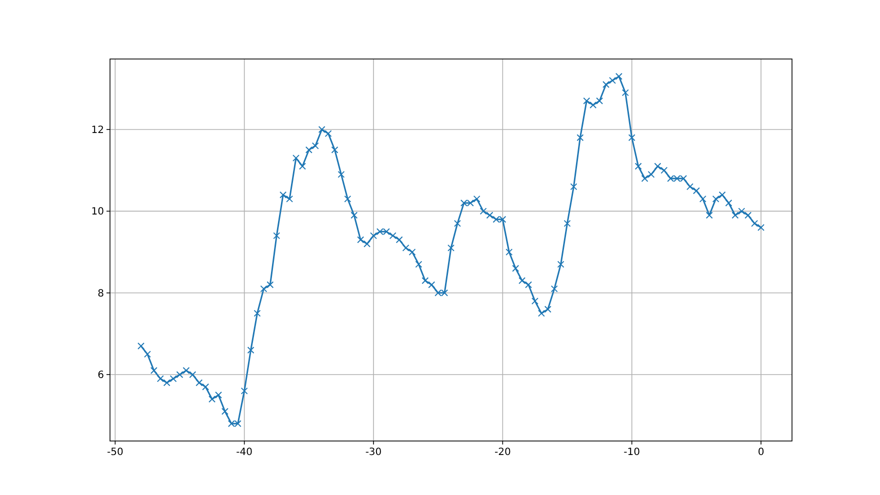 The width and height of the screenshot is (880, 495). Describe the element at coordinates (97, 130) in the screenshot. I see `y-tick-label: 12` at that location.